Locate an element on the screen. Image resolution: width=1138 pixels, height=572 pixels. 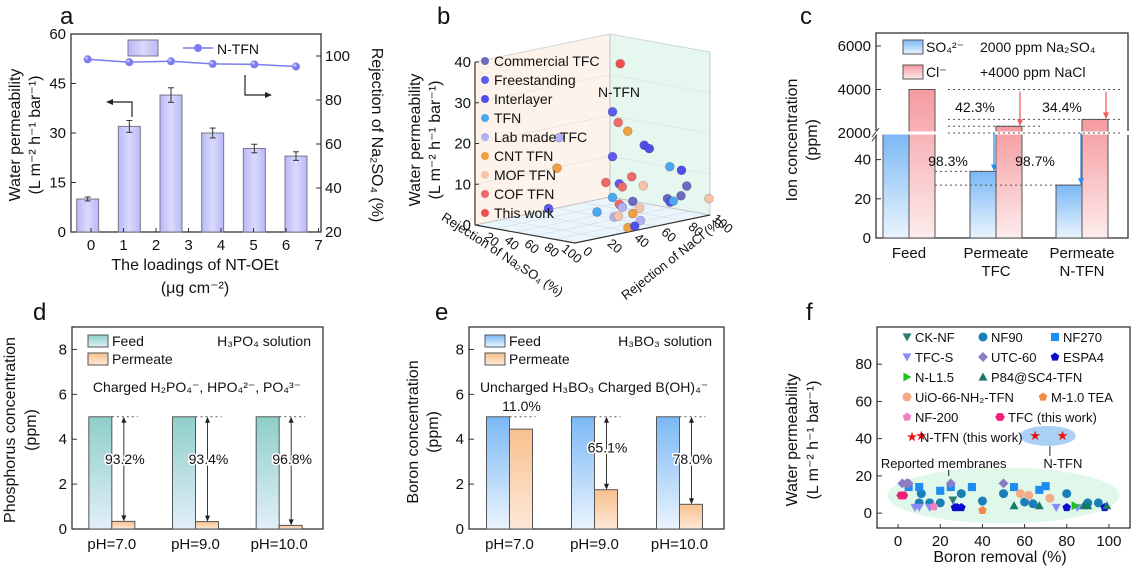
bar-cl is located at coordinates (922, 164).